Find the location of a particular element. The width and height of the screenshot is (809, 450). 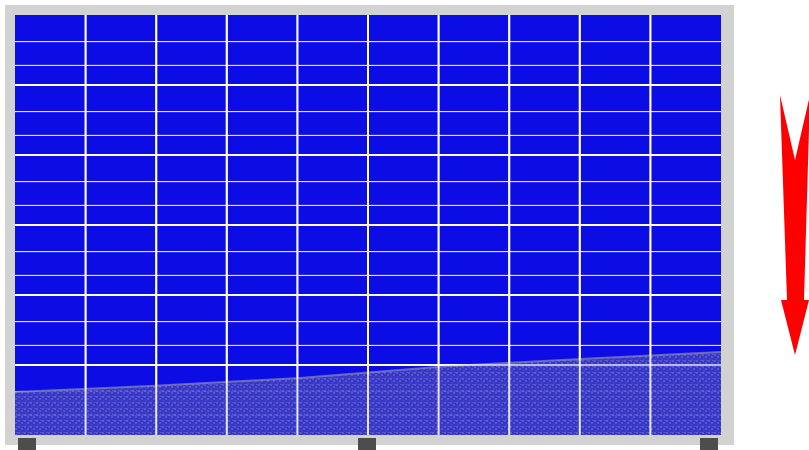

arrow-down-icon is located at coordinates (794, 225).